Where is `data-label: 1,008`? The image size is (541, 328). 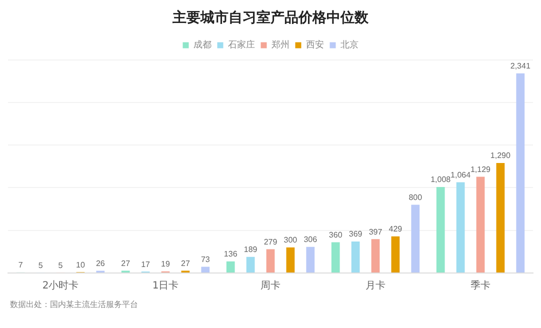
data-label: 1,008 is located at coordinates (441, 179).